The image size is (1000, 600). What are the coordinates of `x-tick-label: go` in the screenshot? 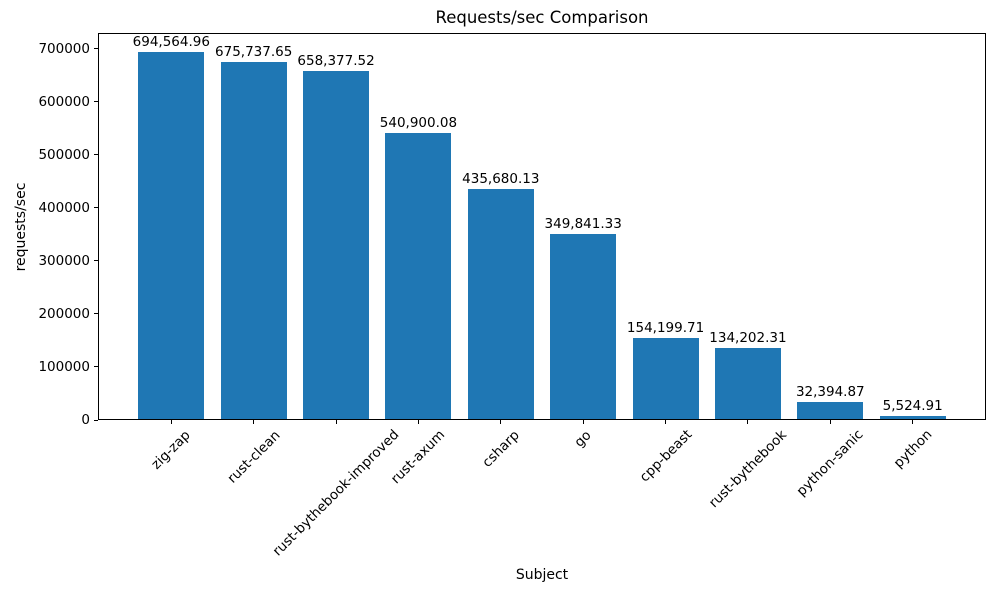 It's located at (583, 439).